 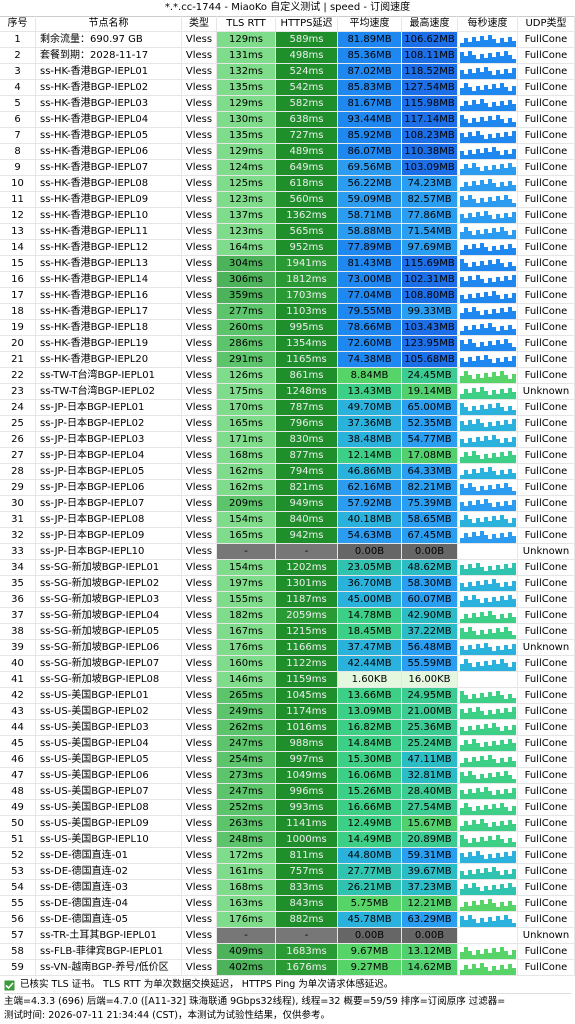 I want to click on cell: 48.62MB, so click(x=430, y=568).